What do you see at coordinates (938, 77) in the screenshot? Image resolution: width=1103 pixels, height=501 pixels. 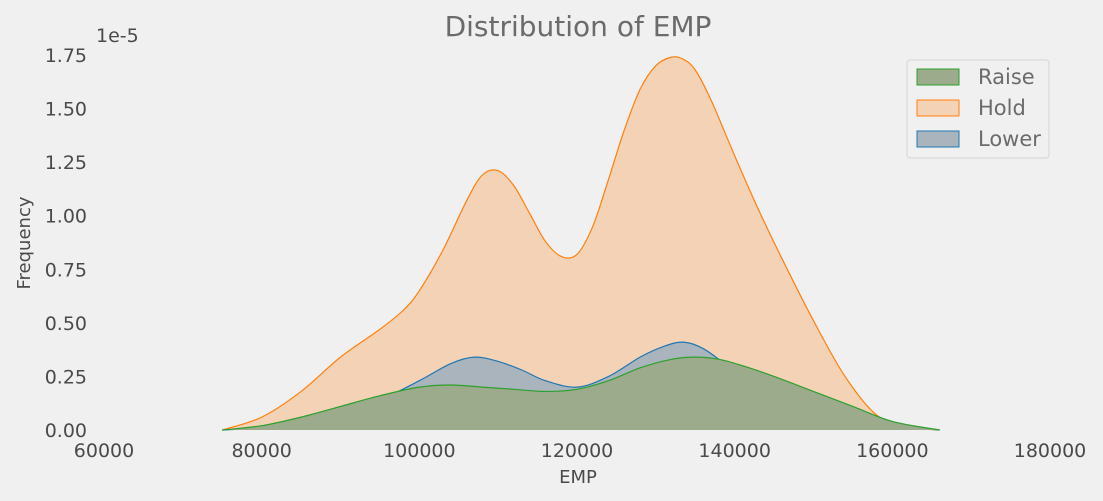 I see `legend-swatch-raise` at bounding box center [938, 77].